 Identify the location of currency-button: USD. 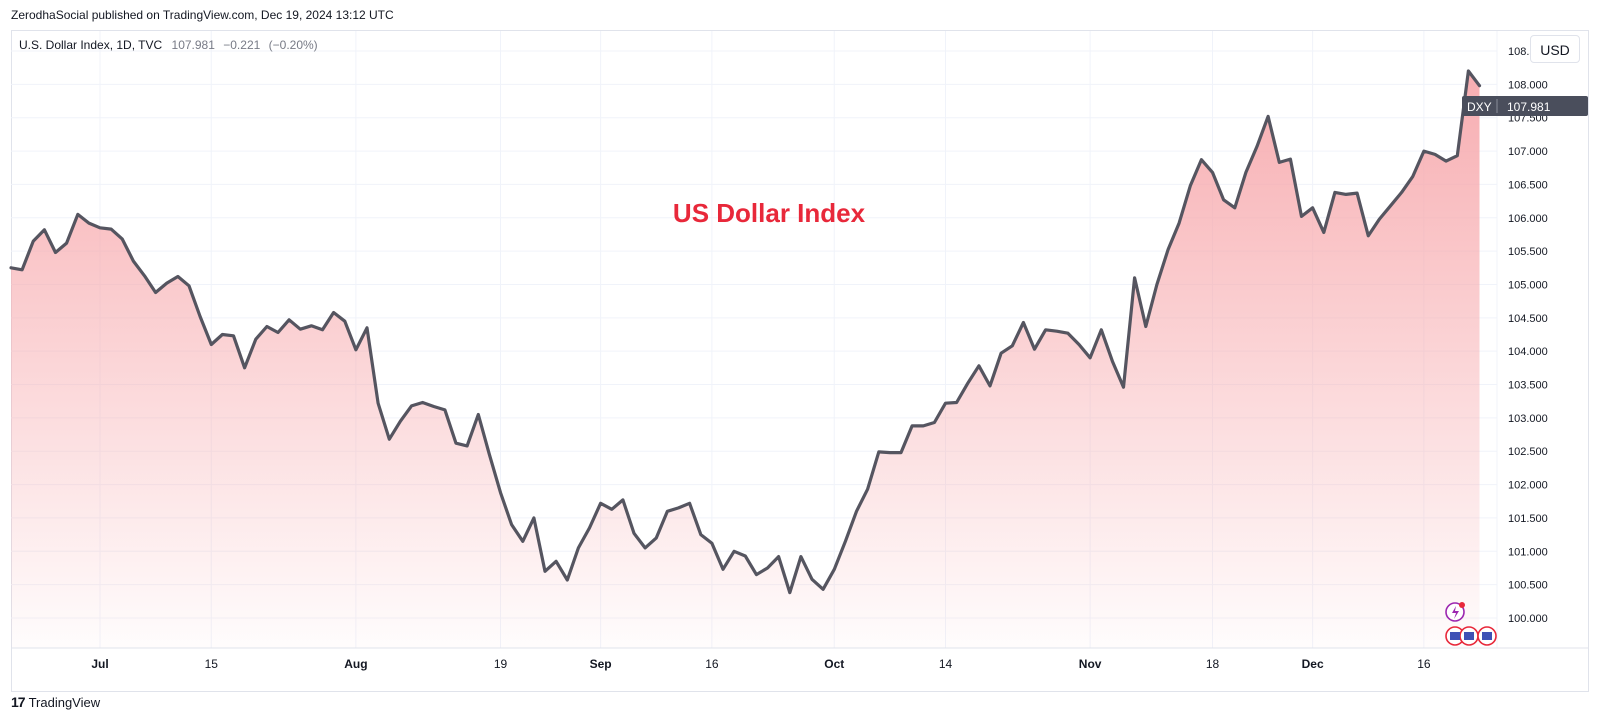
(1555, 49).